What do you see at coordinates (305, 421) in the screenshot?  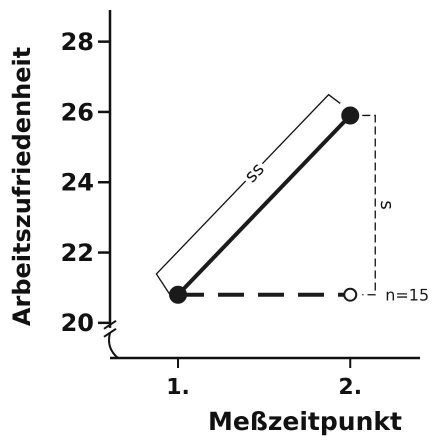 I see `x-axis-title: Meßzeitpunkt` at bounding box center [305, 421].